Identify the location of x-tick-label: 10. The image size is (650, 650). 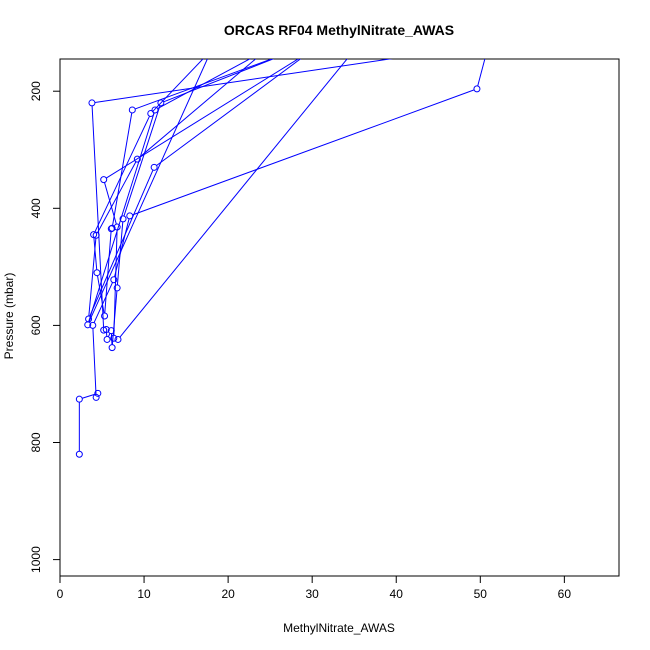
(144, 594).